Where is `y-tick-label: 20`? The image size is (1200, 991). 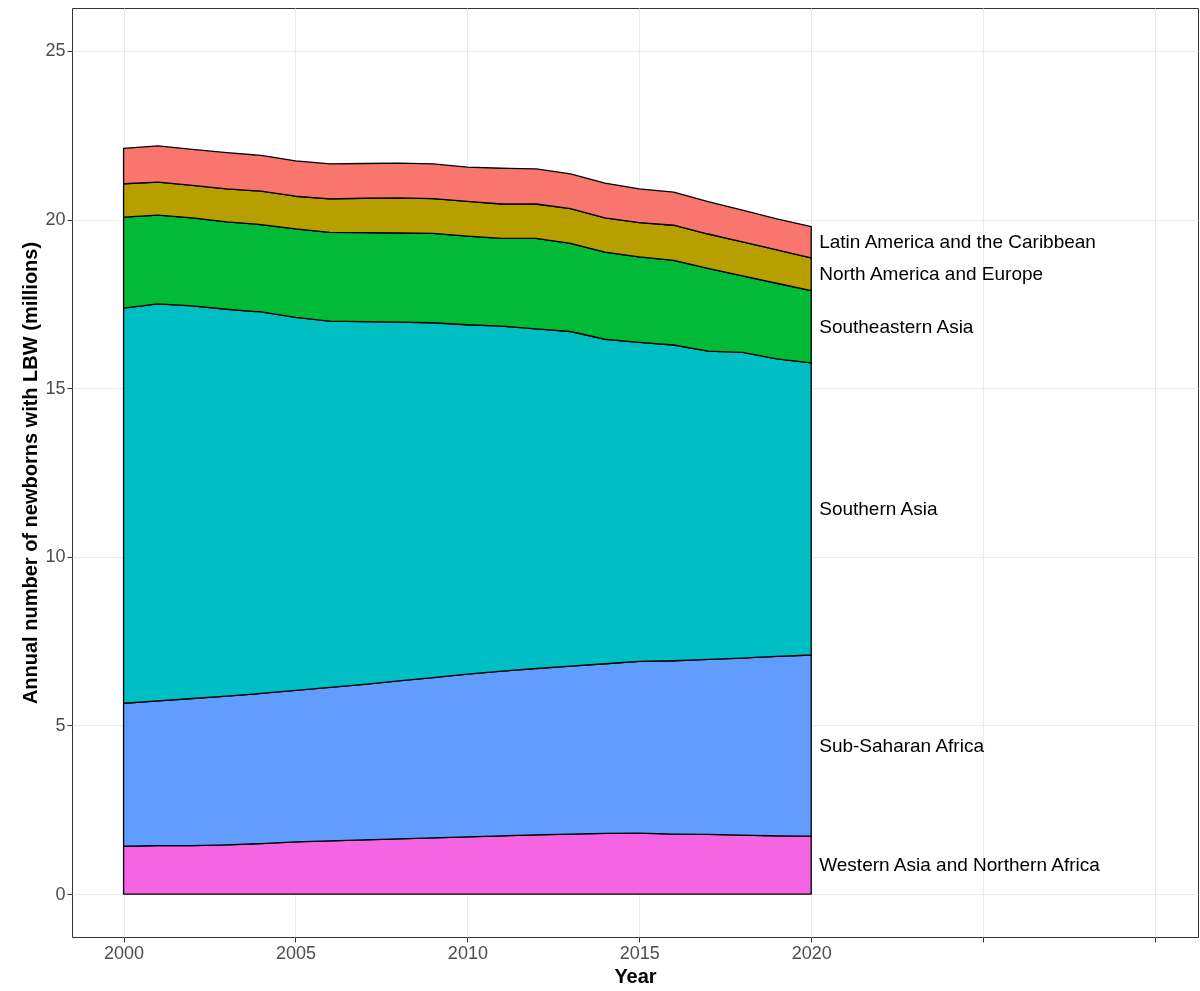
y-tick-label: 20 is located at coordinates (55, 219).